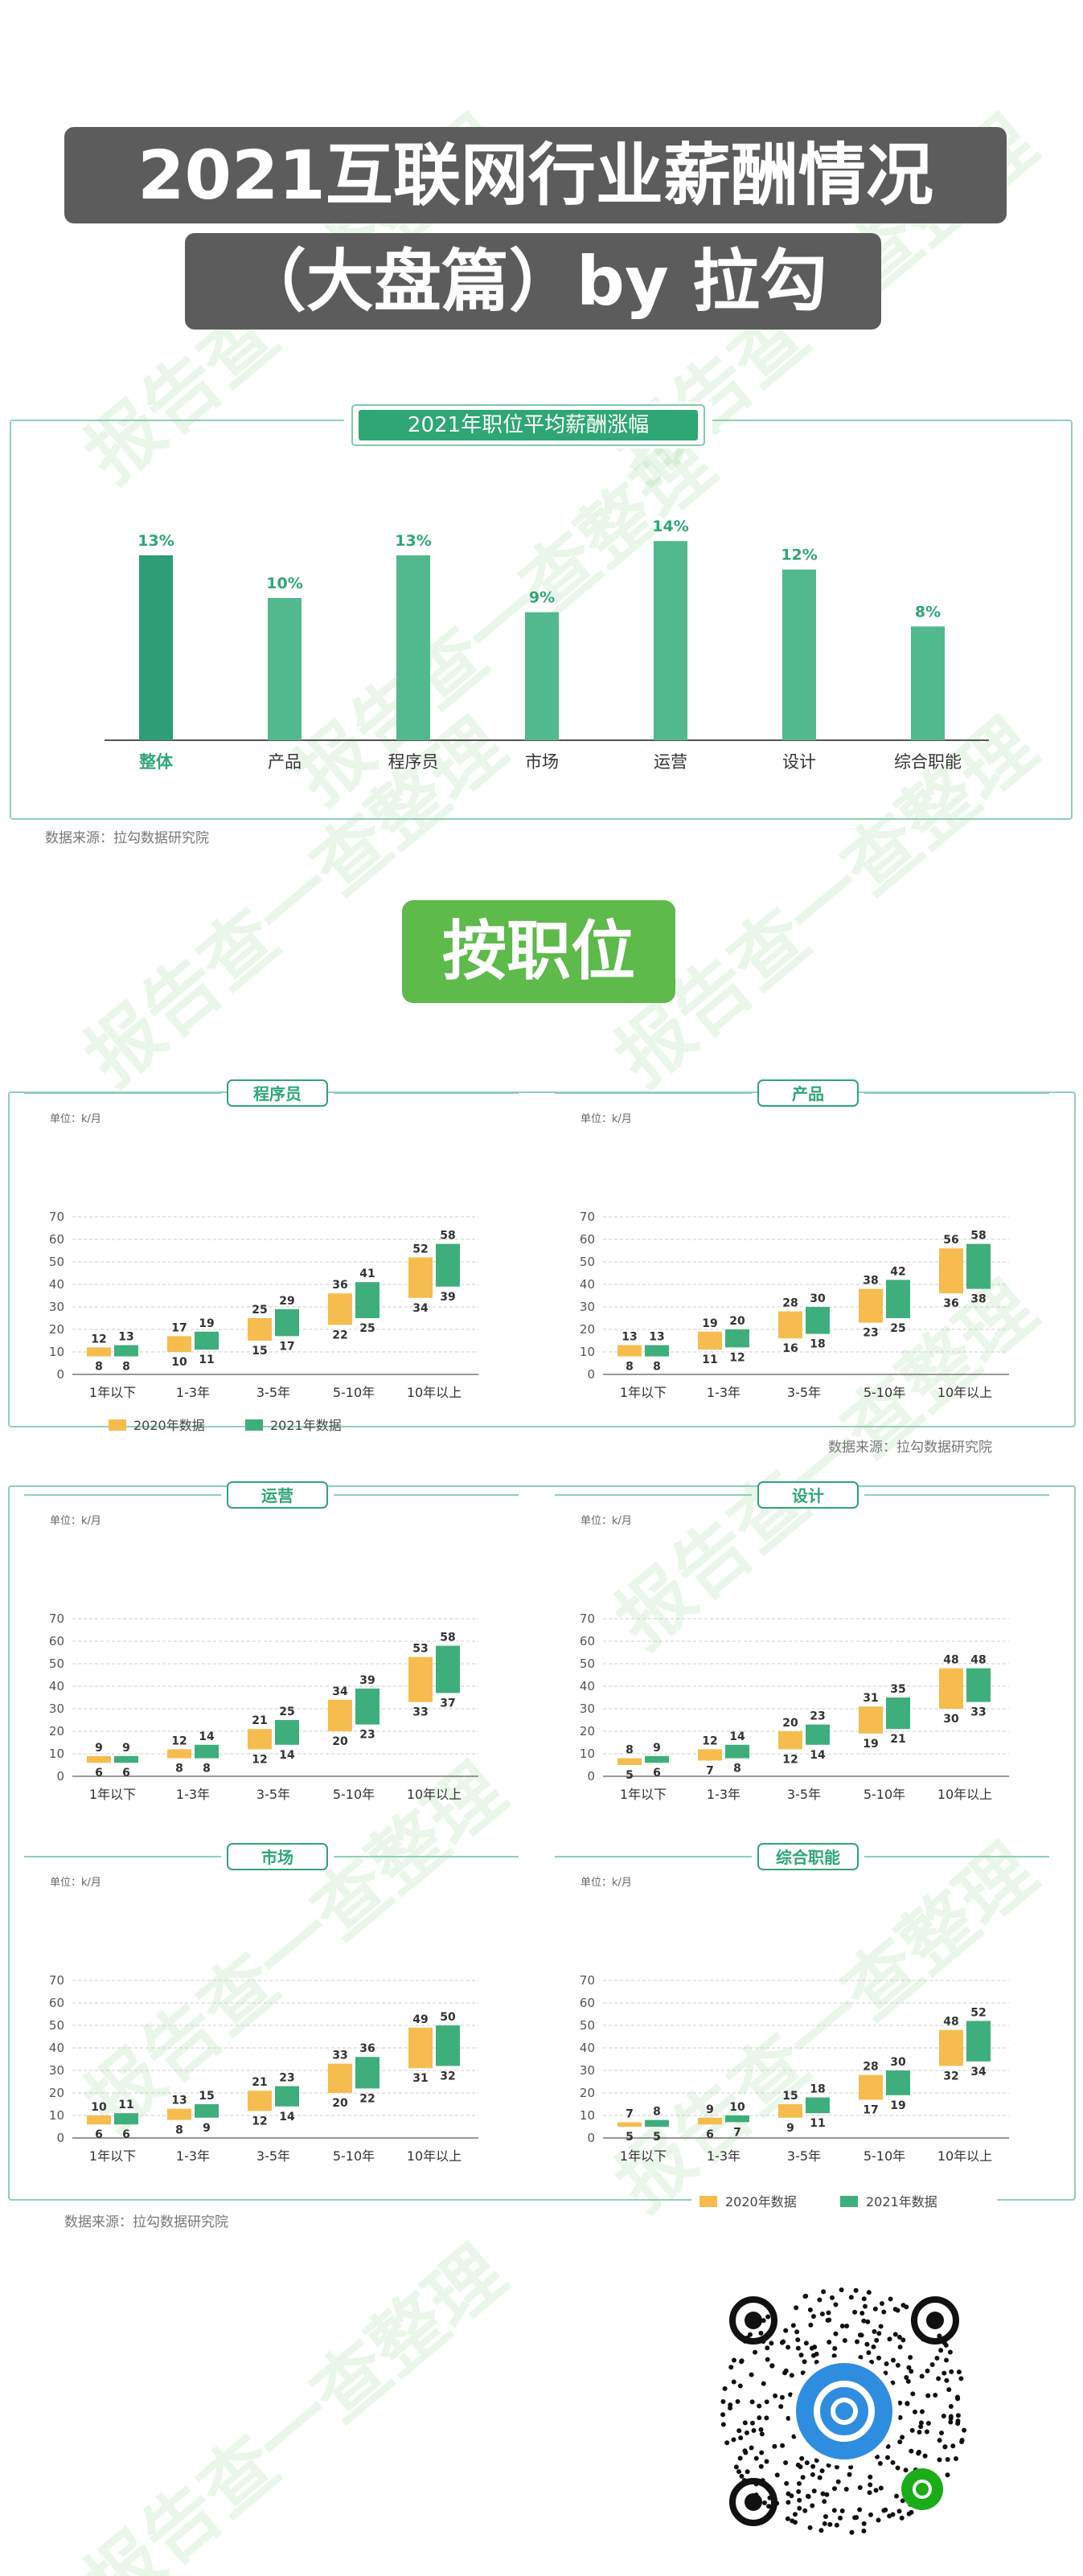  I want to click on mini-program-qr-code, so click(844, 2411).